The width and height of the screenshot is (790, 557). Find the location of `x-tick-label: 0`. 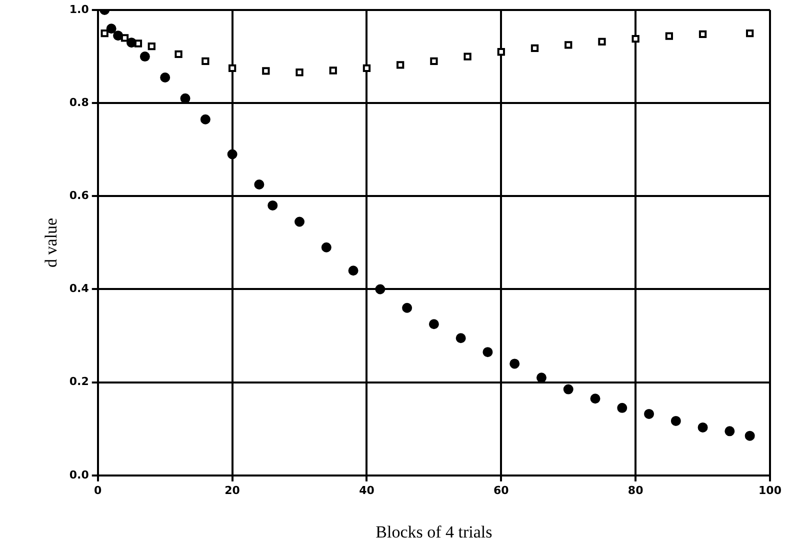

x-tick-label: 0 is located at coordinates (98, 490).